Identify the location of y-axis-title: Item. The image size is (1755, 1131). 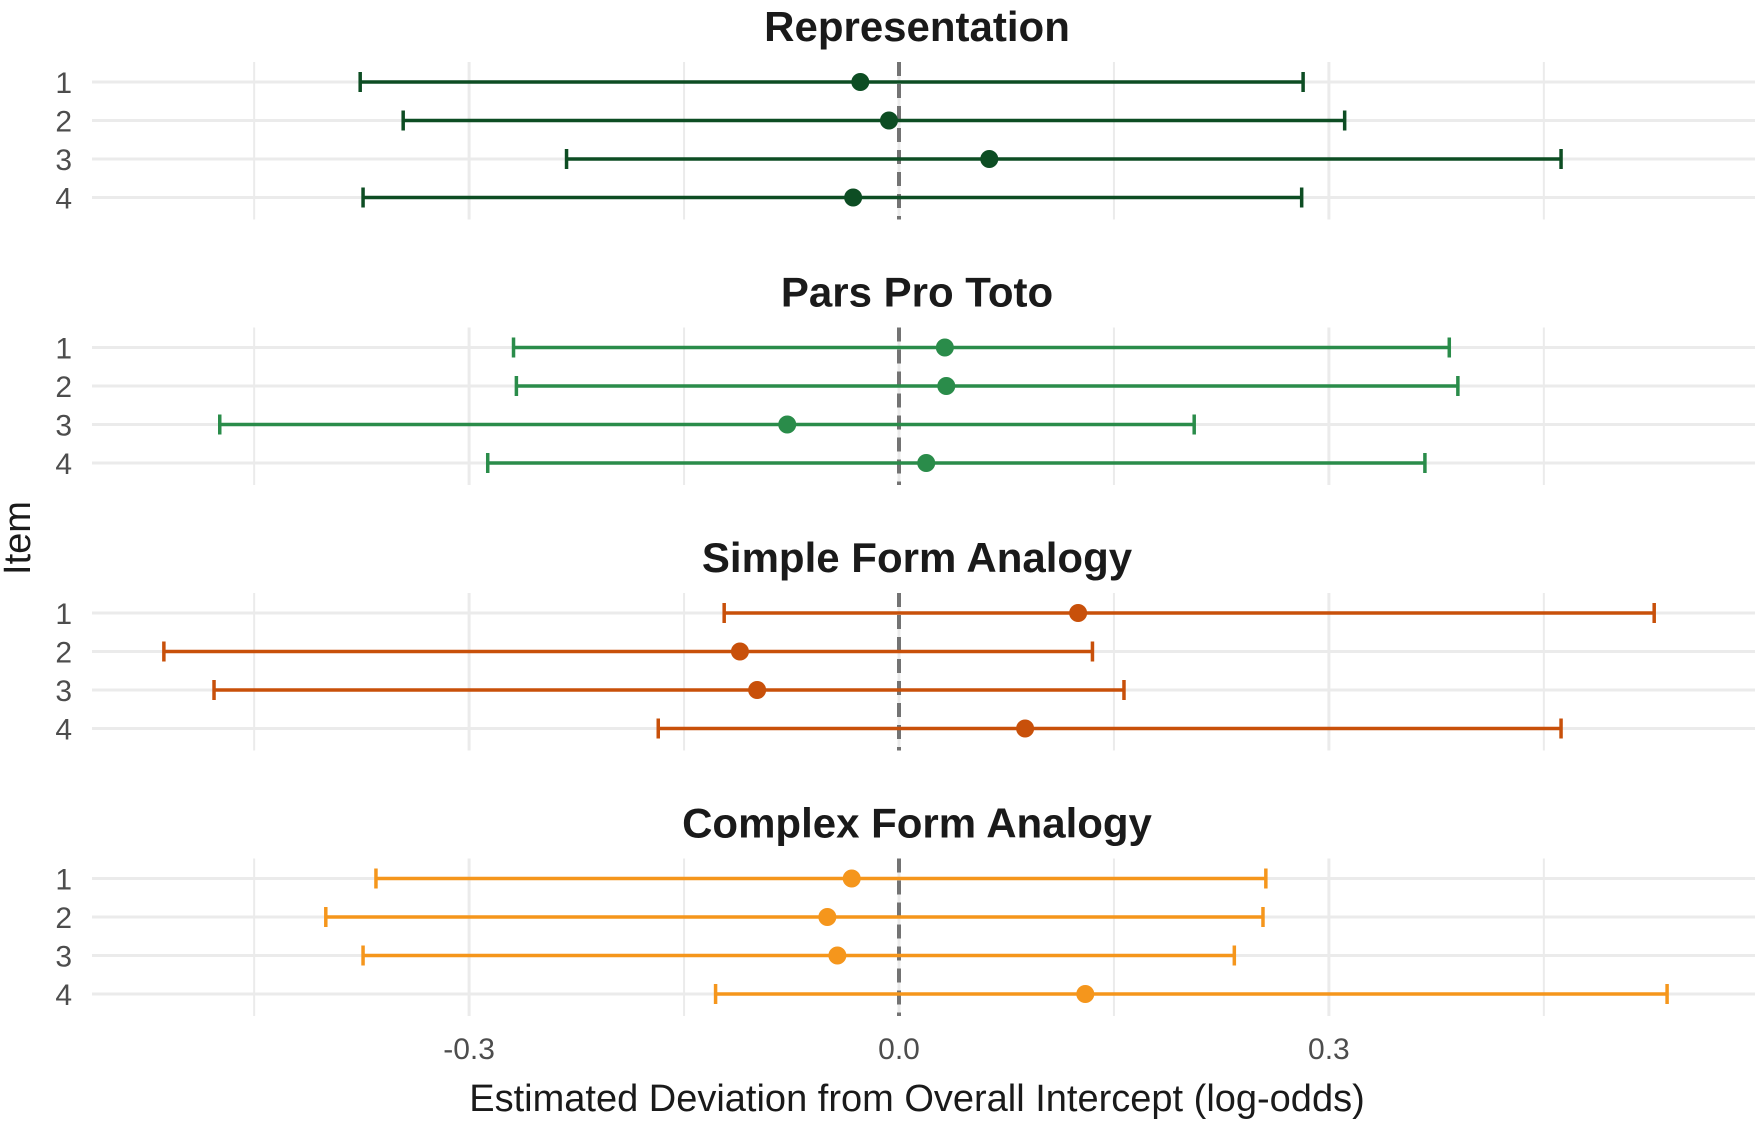
(19, 538).